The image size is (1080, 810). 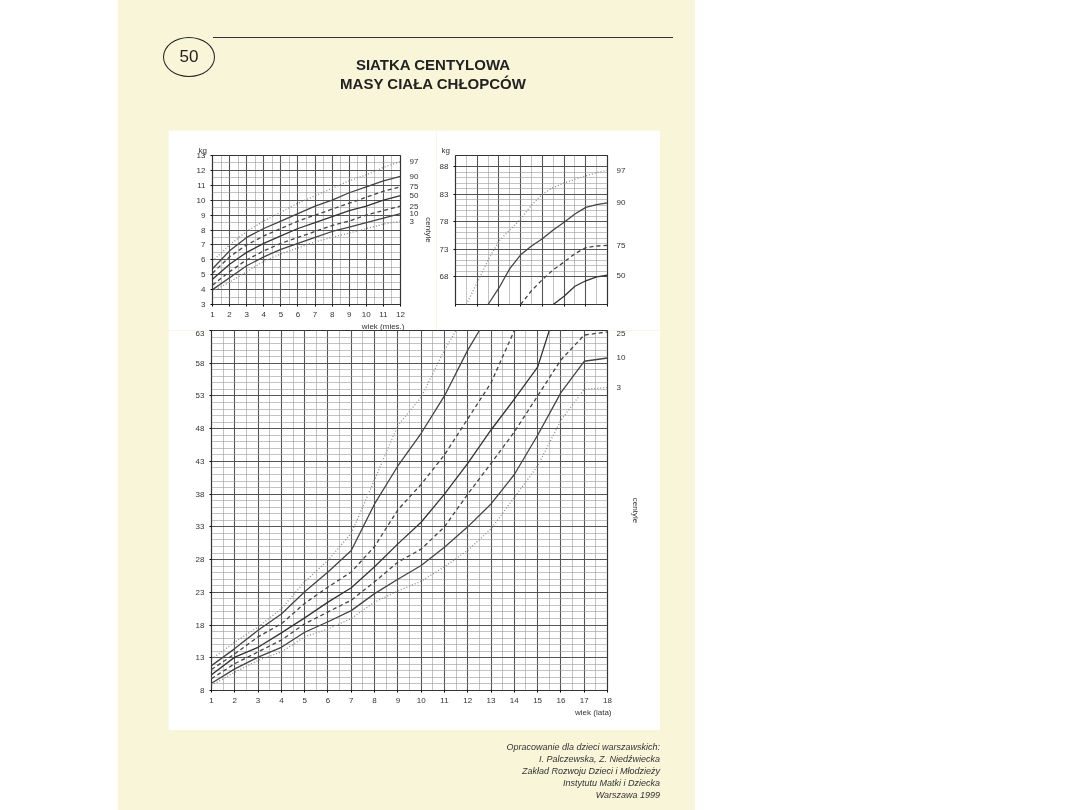 What do you see at coordinates (538, 700) in the screenshot?
I see `x-tick-label: 15` at bounding box center [538, 700].